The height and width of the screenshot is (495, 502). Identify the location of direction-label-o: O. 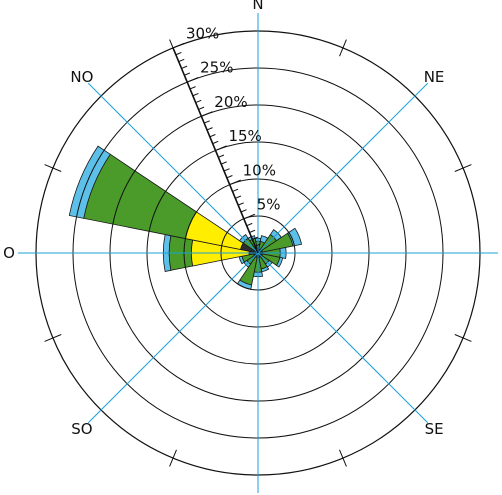
(9, 253).